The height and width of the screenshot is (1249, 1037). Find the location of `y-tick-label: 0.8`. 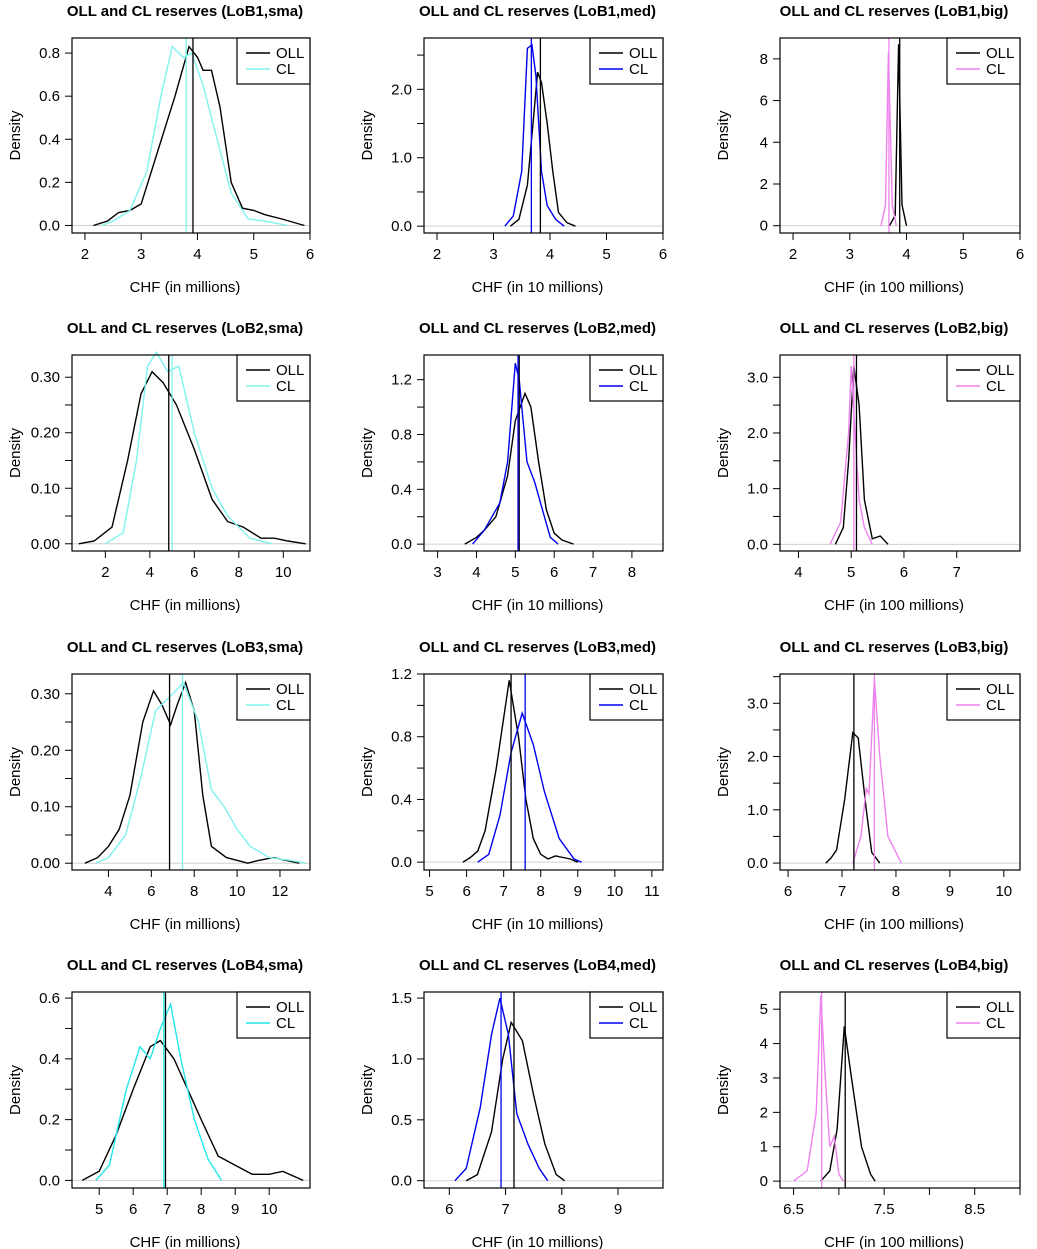

y-tick-label: 0.8 is located at coordinates (401, 434).